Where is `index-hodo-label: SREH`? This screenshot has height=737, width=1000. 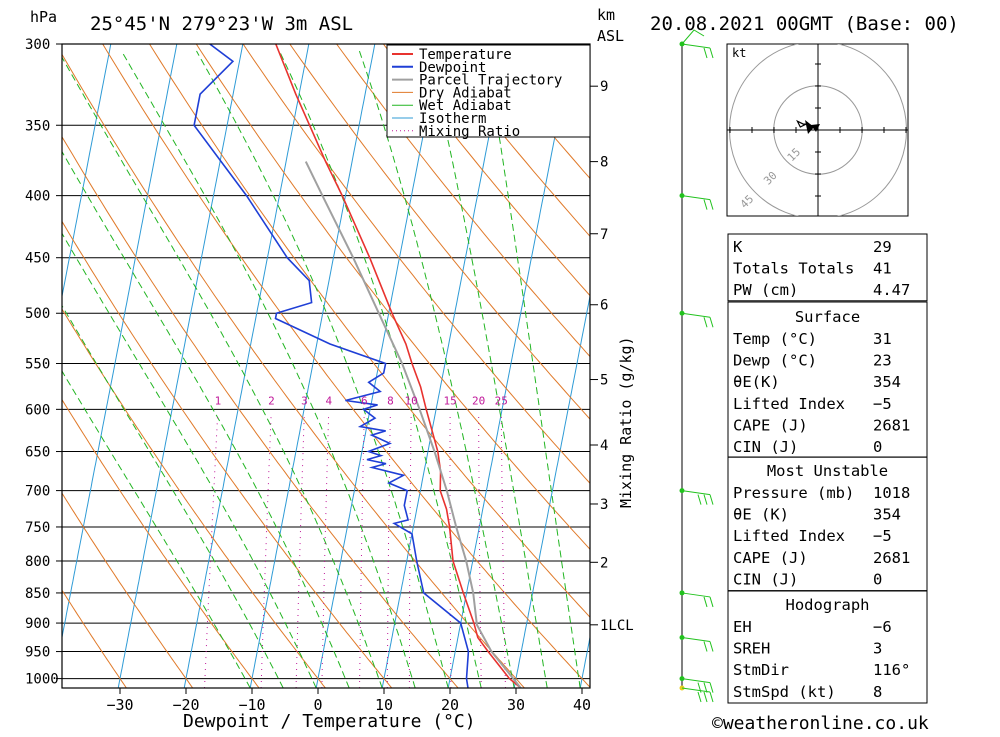
index-hodo-label: SREH is located at coordinates (751, 649).